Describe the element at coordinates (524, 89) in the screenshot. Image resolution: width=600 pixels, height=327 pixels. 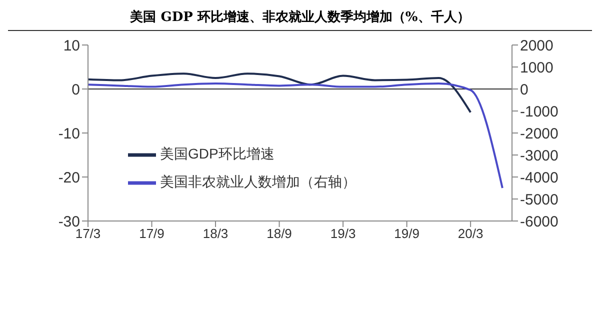
I see `y2-tick-label: 0` at that location.